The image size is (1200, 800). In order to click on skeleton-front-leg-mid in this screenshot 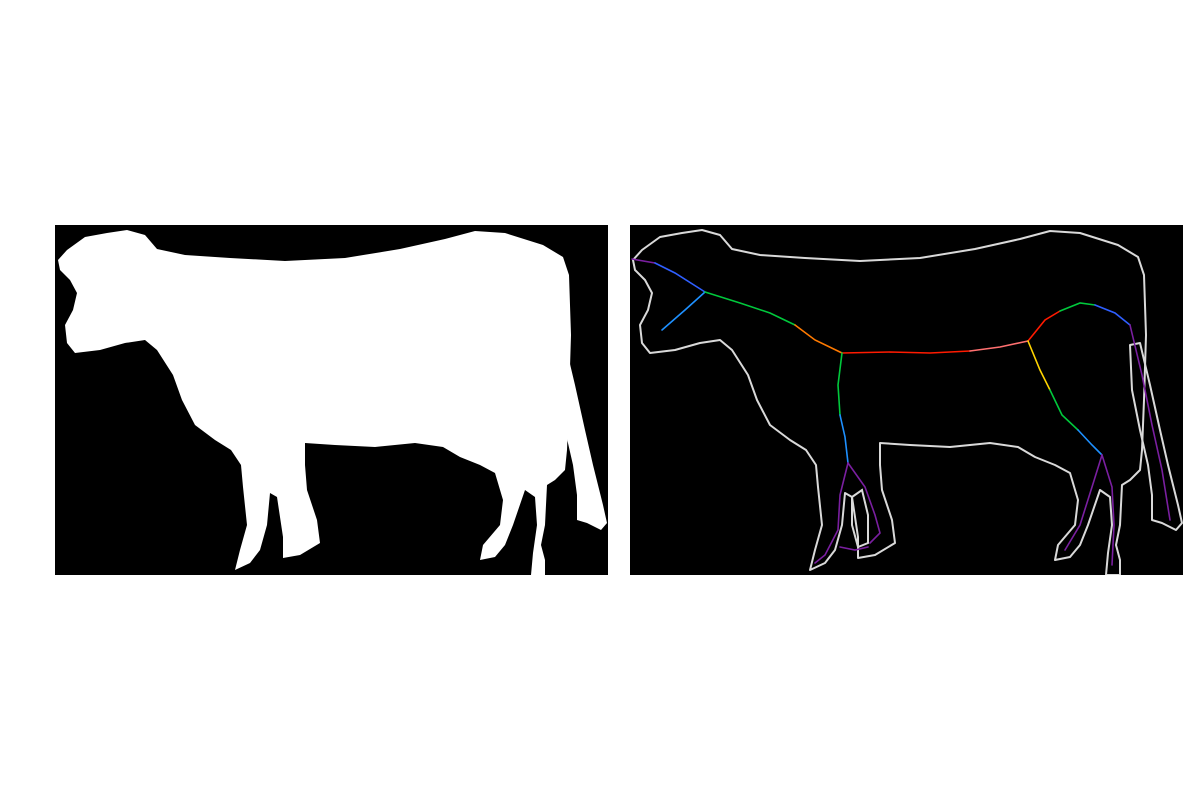, I will do `click(844, 439)`.